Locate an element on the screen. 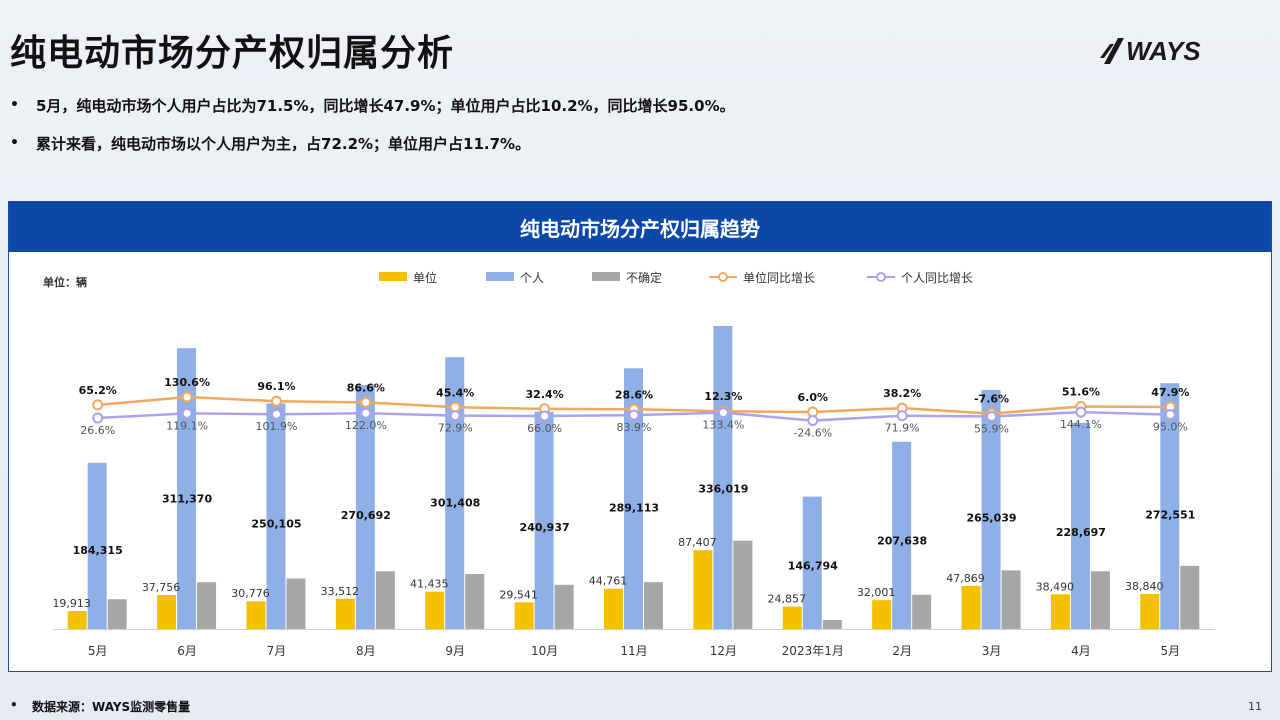 The height and width of the screenshot is (720, 1280). x-tick-label: 2月 is located at coordinates (902, 651).